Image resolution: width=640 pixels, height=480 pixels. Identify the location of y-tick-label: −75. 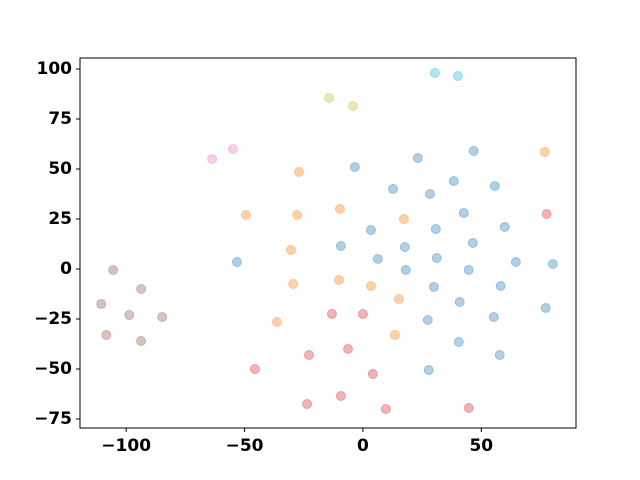
(53, 419).